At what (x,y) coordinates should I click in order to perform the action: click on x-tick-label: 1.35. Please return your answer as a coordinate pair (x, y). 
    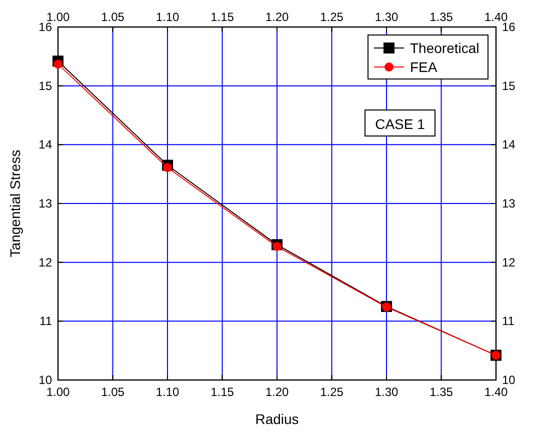
    Looking at the image, I should click on (442, 17).